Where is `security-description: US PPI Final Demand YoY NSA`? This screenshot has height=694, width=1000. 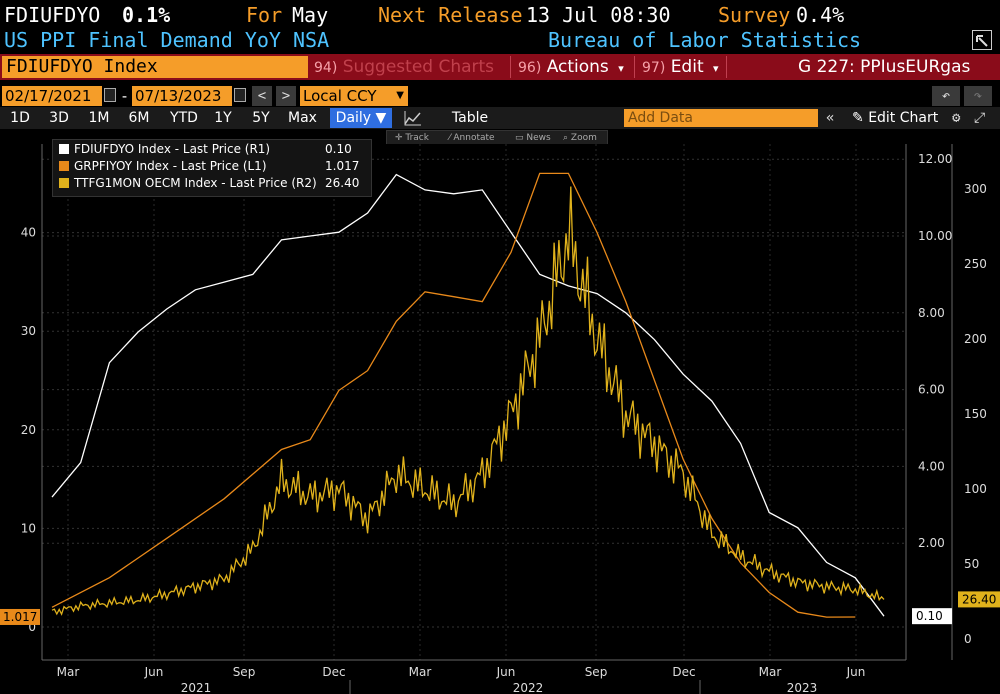 security-description: US PPI Final Demand YoY NSA is located at coordinates (167, 40).